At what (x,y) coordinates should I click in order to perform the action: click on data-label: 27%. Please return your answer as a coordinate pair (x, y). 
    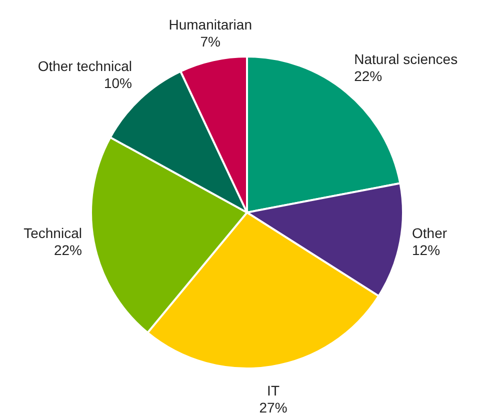
    Looking at the image, I should click on (273, 407).